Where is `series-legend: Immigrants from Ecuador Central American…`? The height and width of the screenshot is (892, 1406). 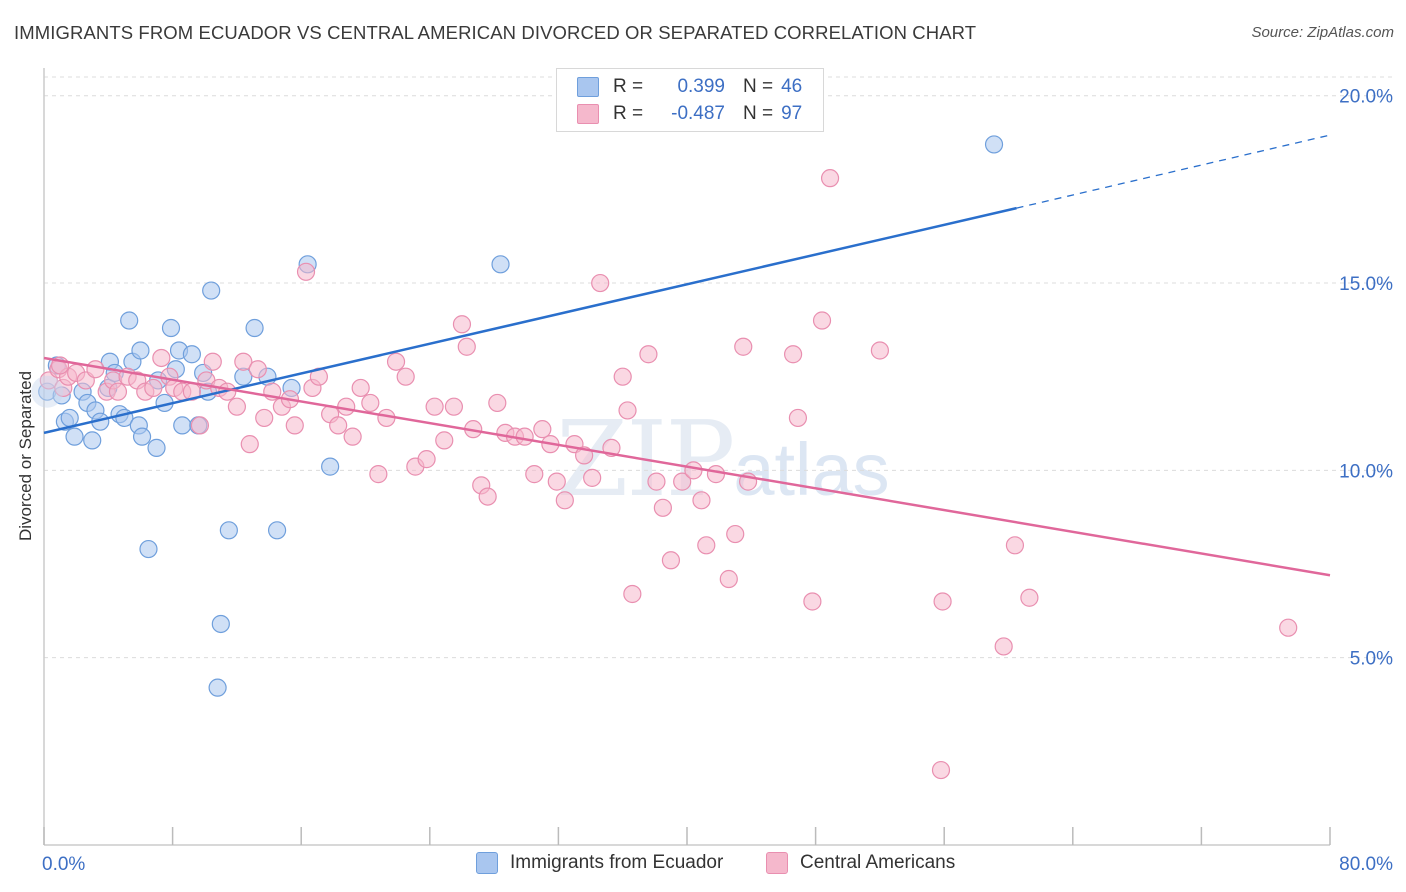 series-legend: Immigrants from Ecuador Central American… is located at coordinates (703, 865).